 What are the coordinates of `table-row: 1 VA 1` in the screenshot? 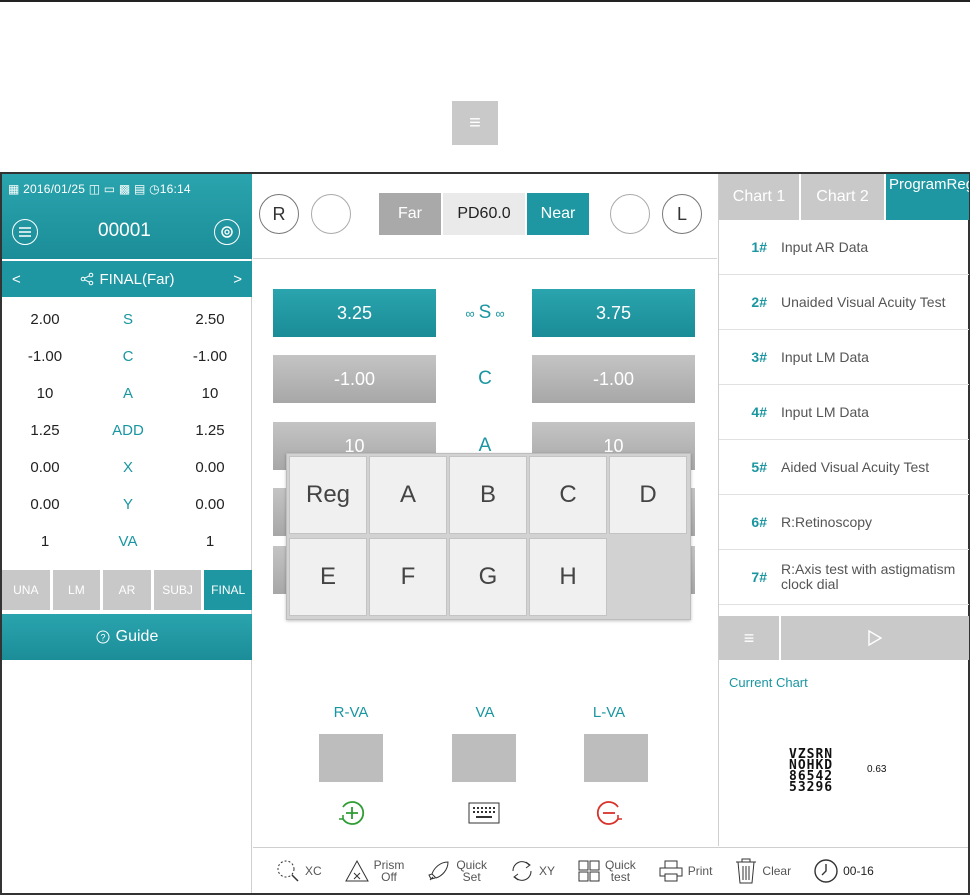 It's located at (127, 541).